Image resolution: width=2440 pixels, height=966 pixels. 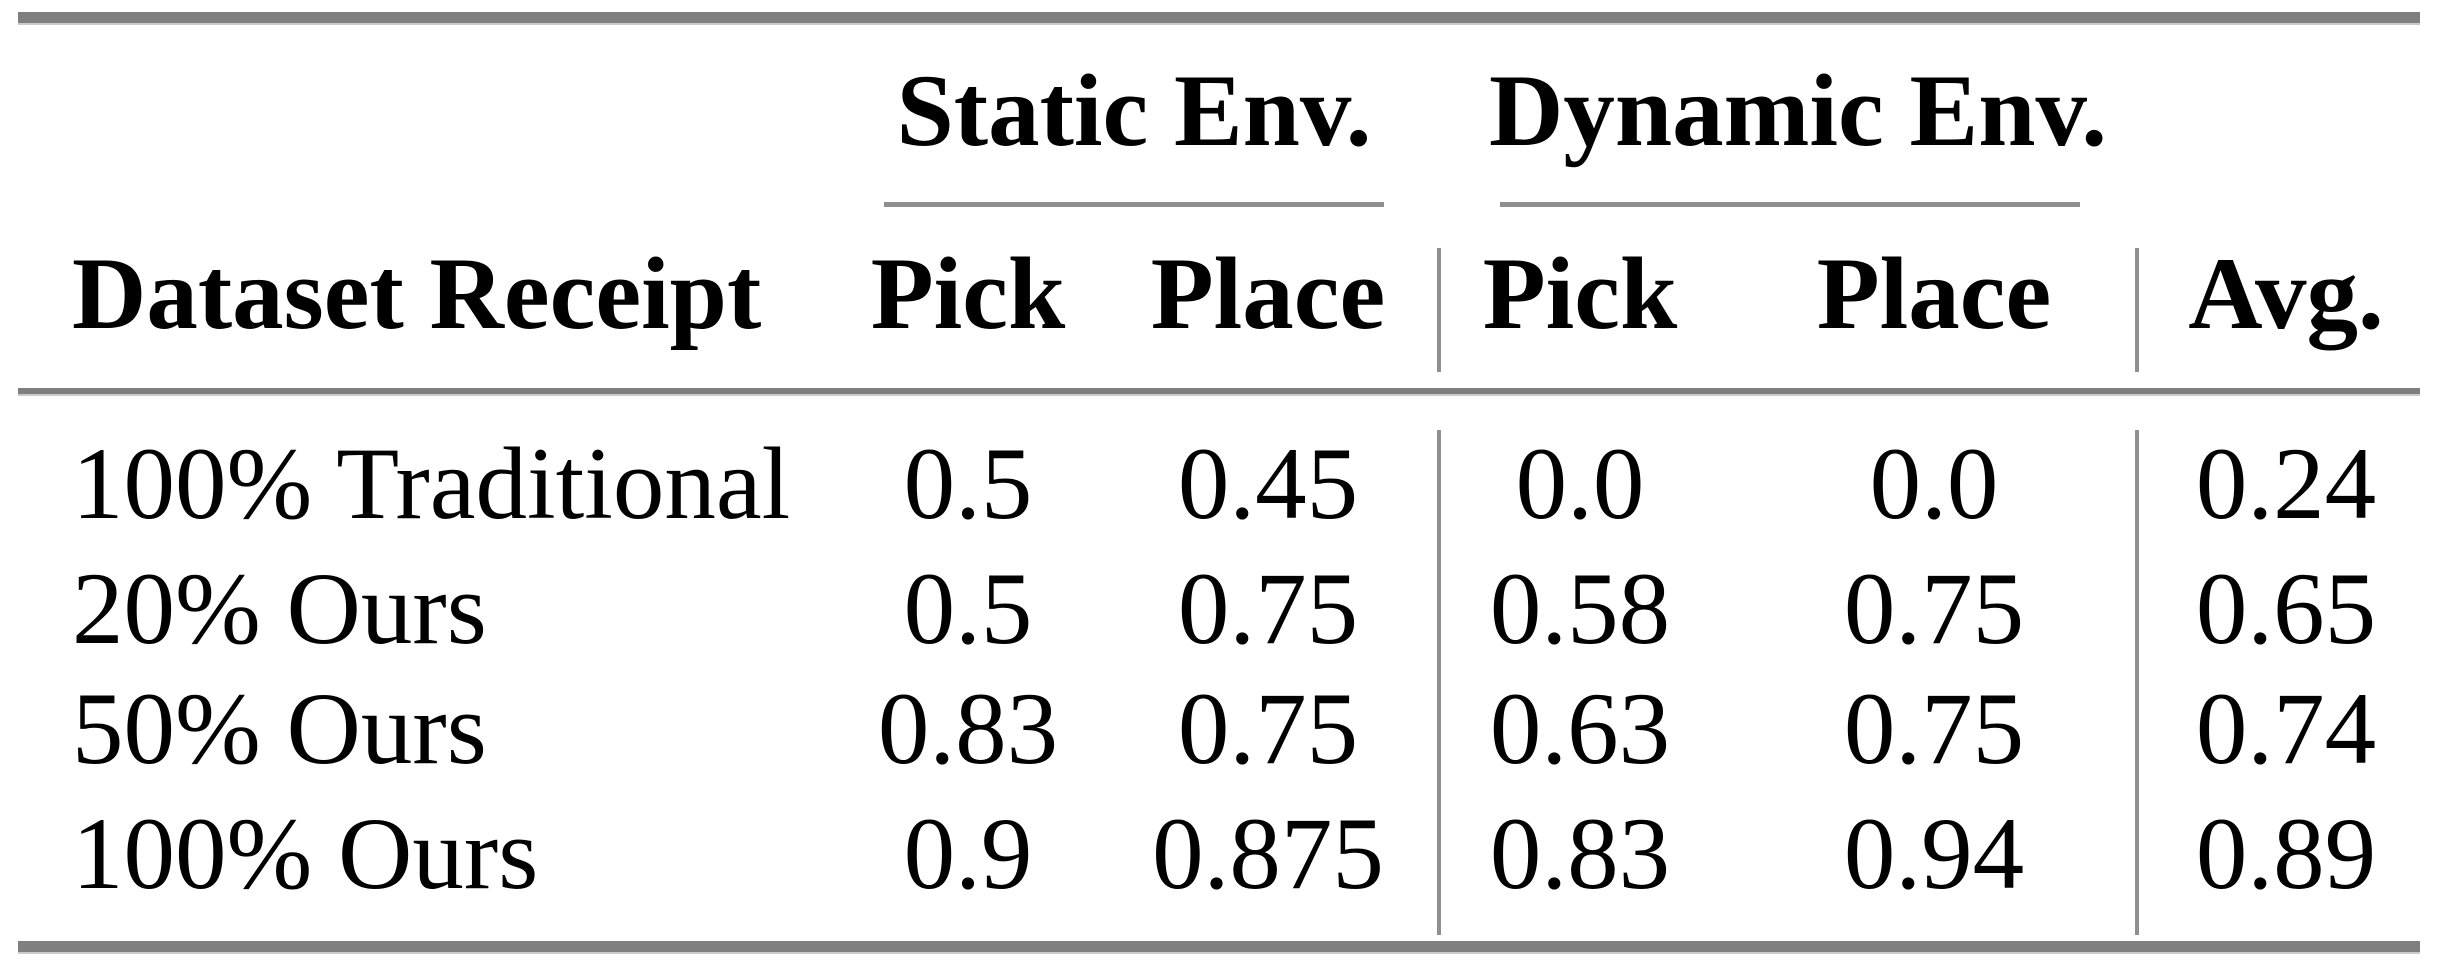 I want to click on dynamic-env-underline, so click(x=1790, y=204).